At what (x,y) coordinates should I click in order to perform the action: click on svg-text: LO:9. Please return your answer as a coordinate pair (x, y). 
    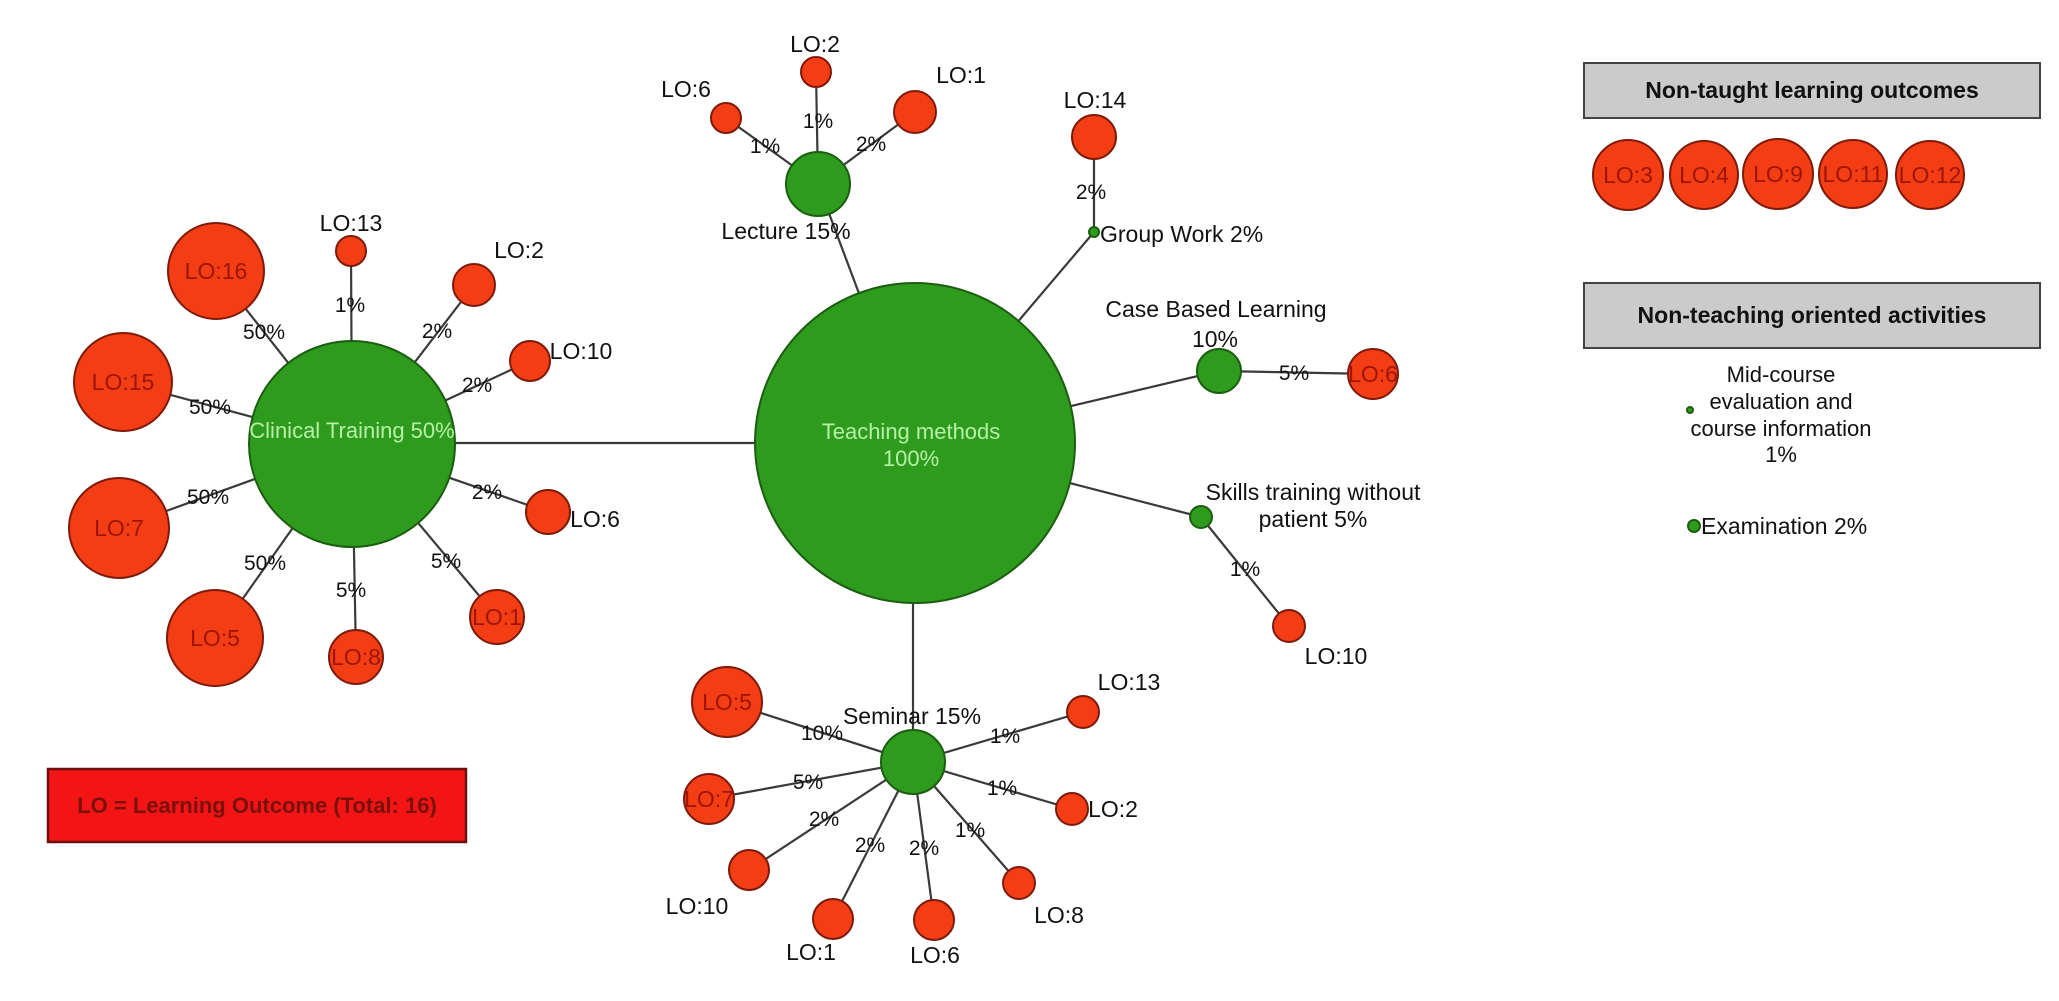
    Looking at the image, I should click on (1778, 174).